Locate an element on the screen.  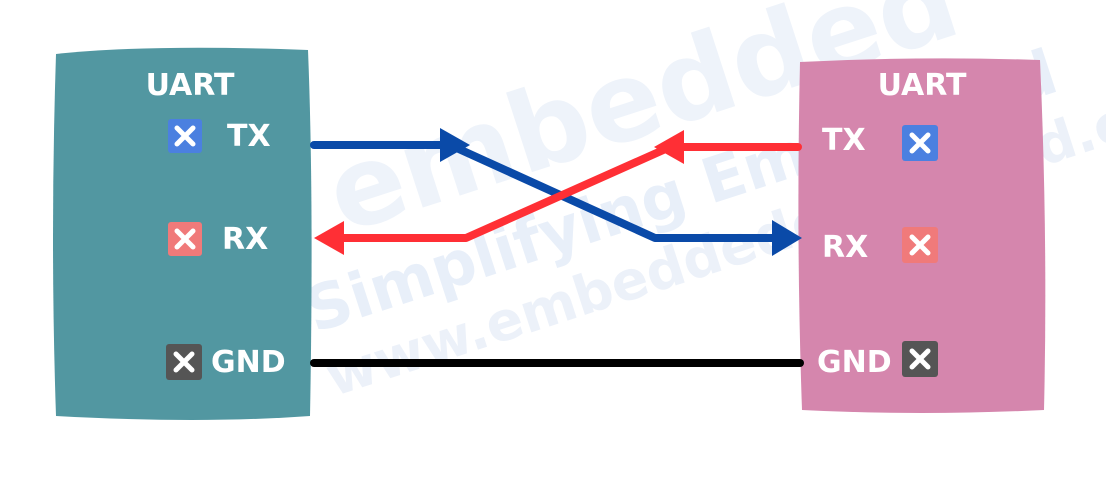
right-tx-label: TX is located at coordinates (844, 140).